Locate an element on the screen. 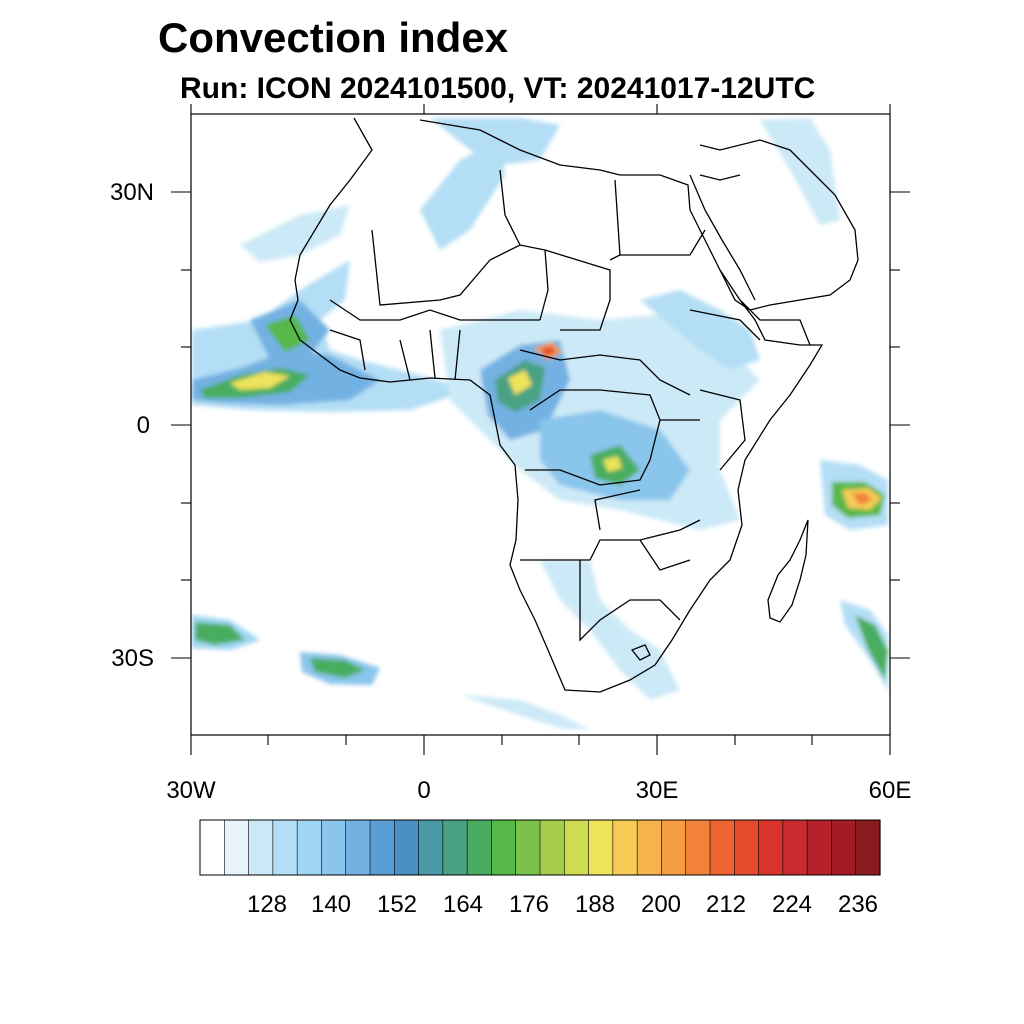 The width and height of the screenshot is (1024, 1024). convection-area-madagascar-east is located at coordinates (864, 645).